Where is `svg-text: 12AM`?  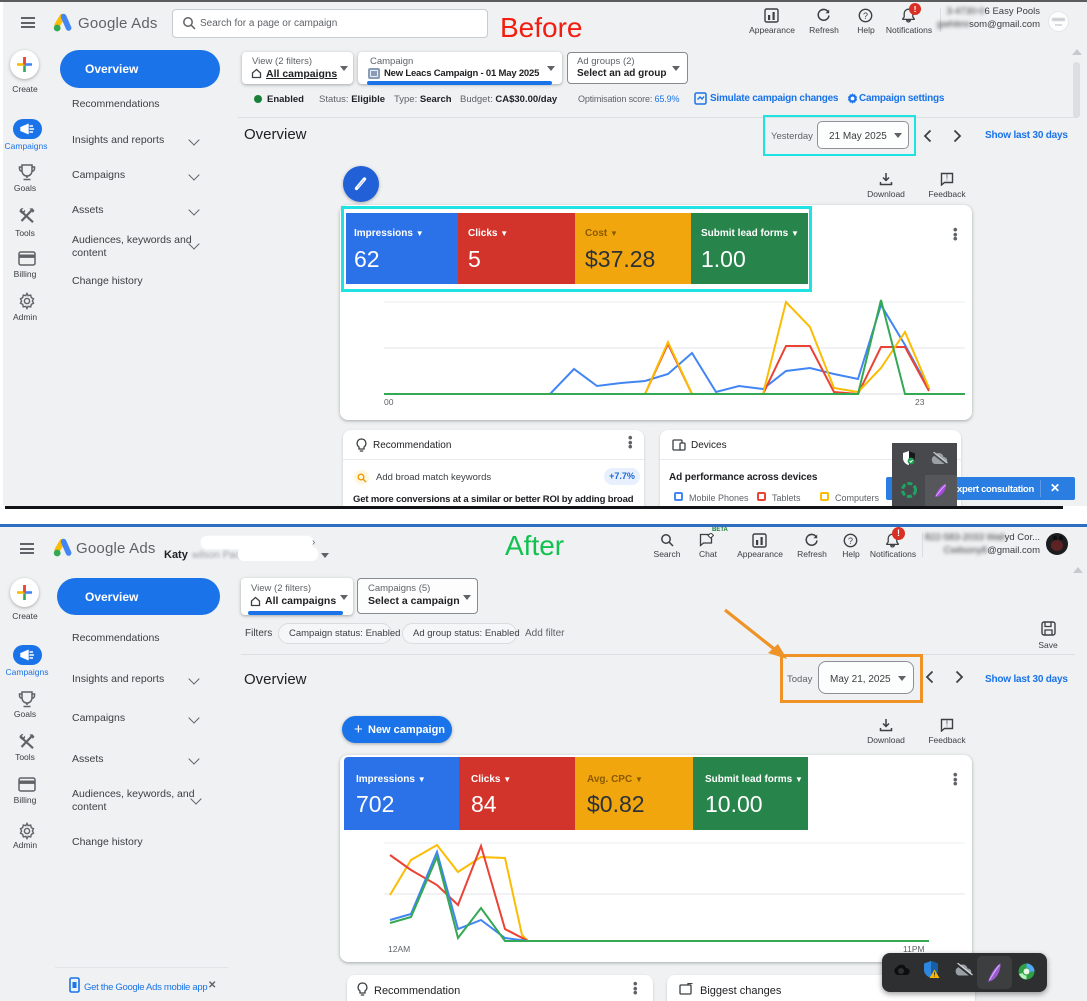
svg-text: 12AM is located at coordinates (399, 949).